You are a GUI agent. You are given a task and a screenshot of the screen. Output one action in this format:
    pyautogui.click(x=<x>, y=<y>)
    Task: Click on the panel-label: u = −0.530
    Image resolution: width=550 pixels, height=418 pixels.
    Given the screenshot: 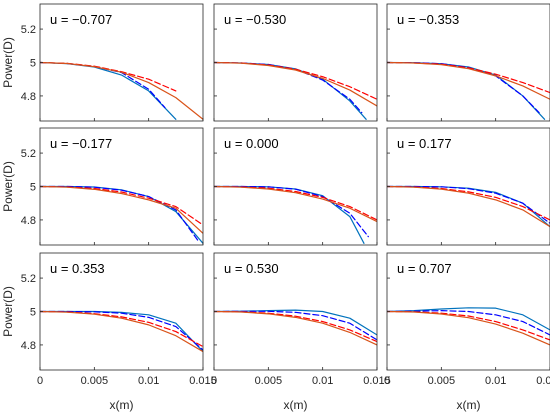 What is the action you would take?
    pyautogui.click(x=255, y=19)
    